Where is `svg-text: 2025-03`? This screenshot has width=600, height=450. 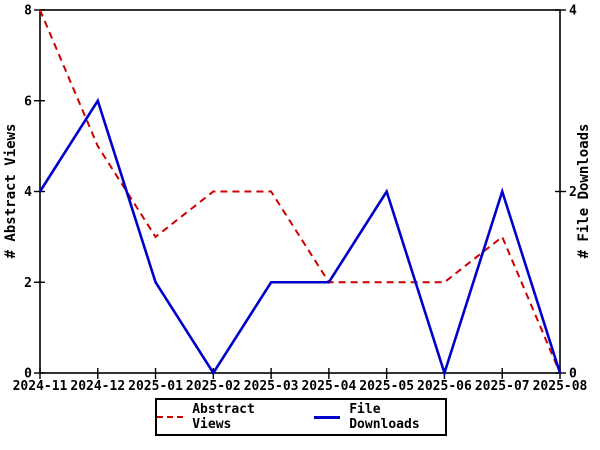
svg-text: 2025-03 is located at coordinates (271, 386).